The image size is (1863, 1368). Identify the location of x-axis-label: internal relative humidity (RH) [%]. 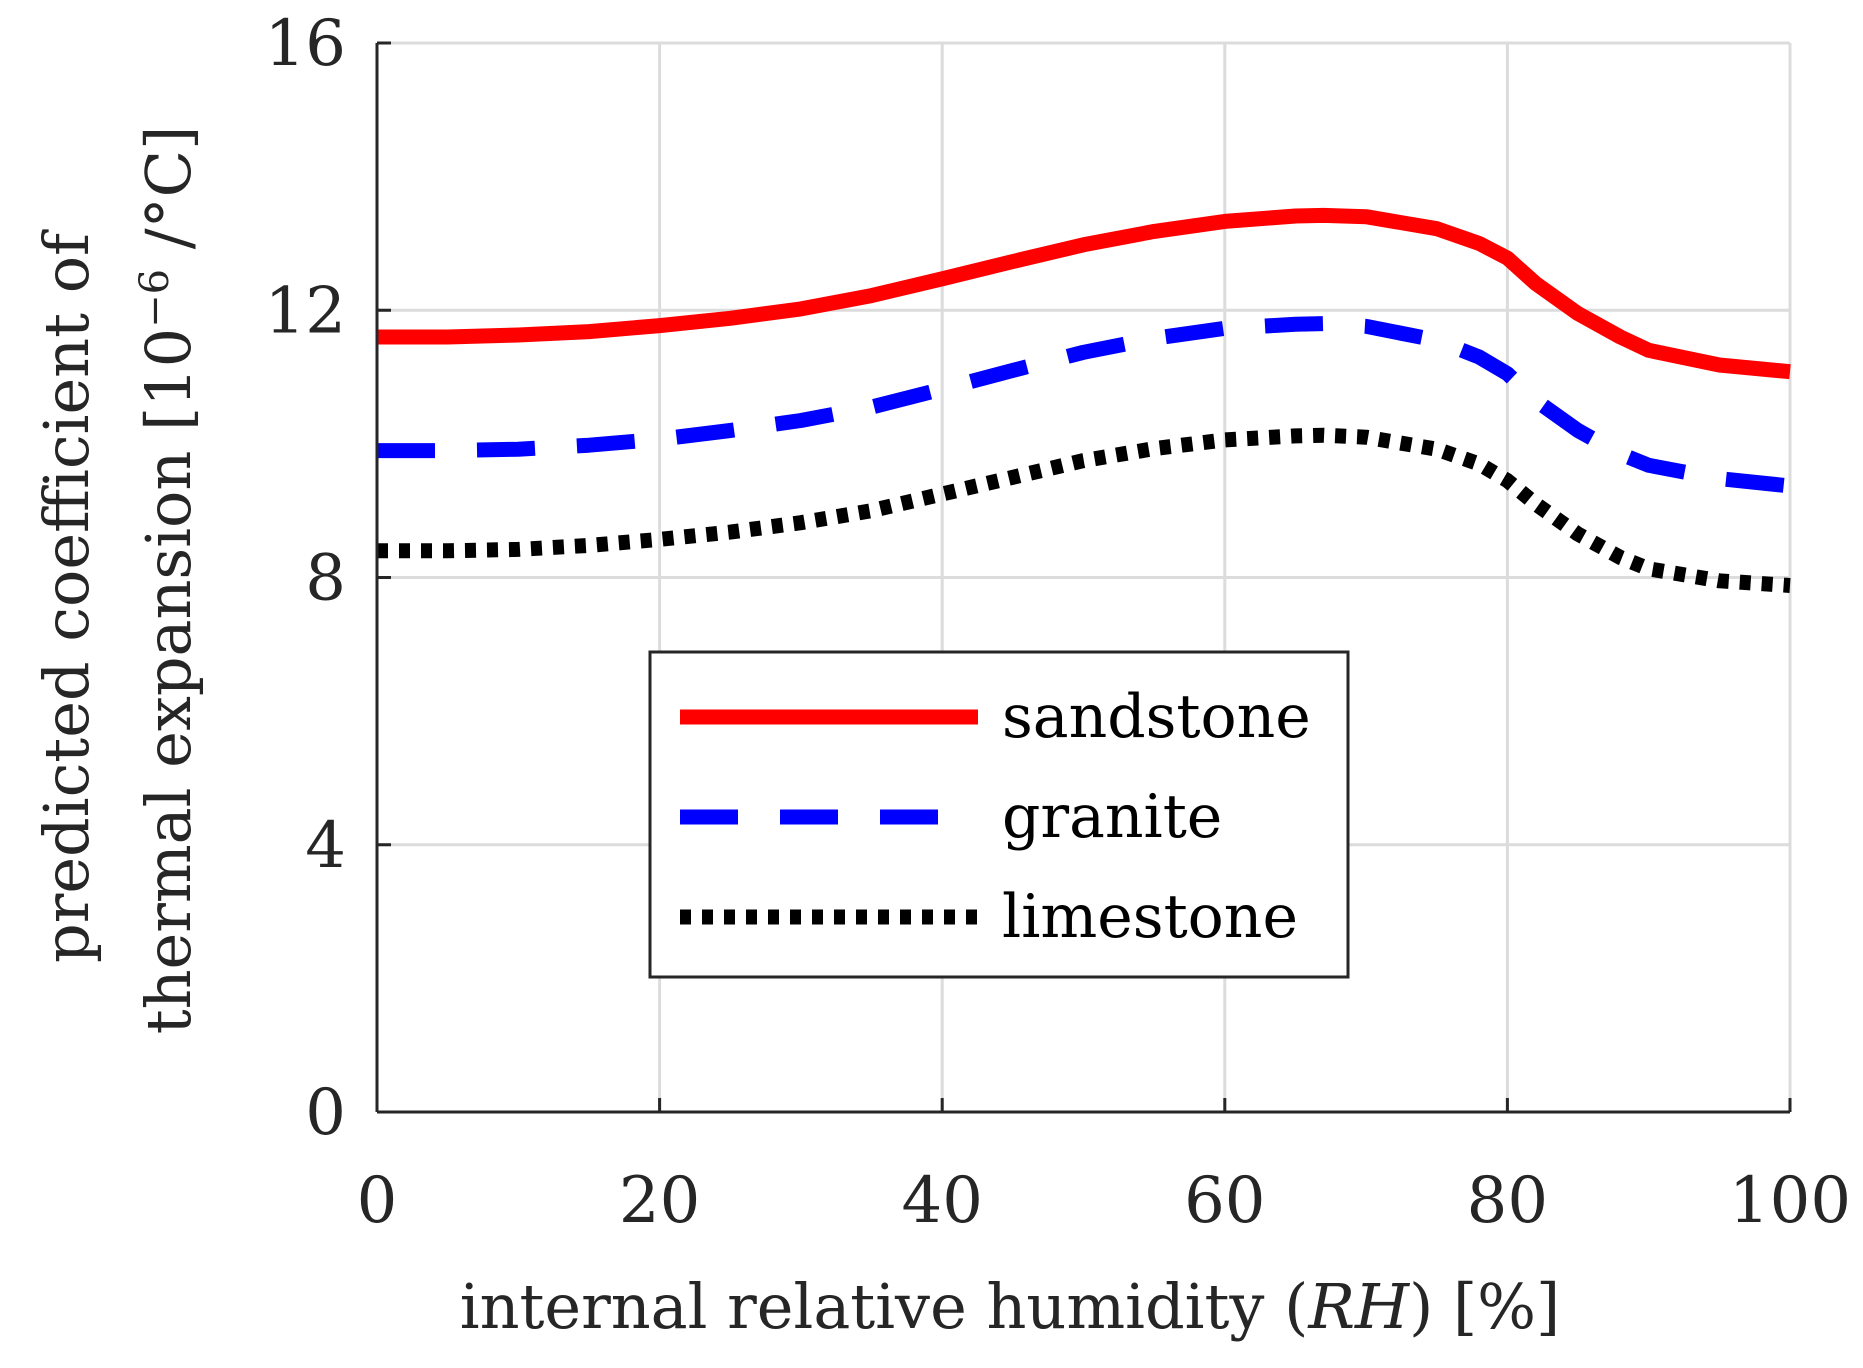
(1010, 1306).